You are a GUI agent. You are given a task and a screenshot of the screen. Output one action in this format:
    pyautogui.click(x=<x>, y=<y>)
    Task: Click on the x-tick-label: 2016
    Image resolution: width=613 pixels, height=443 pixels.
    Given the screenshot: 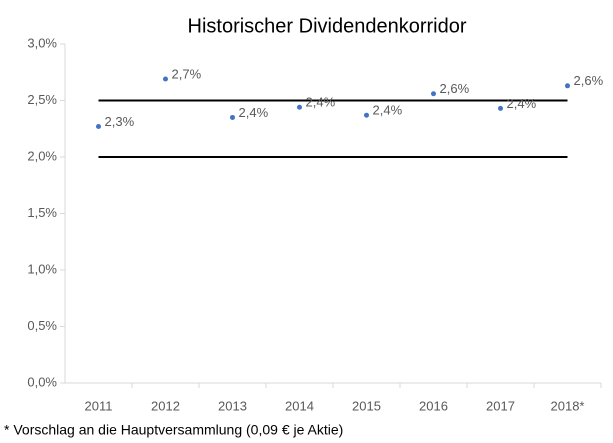 What is the action you would take?
    pyautogui.click(x=433, y=405)
    